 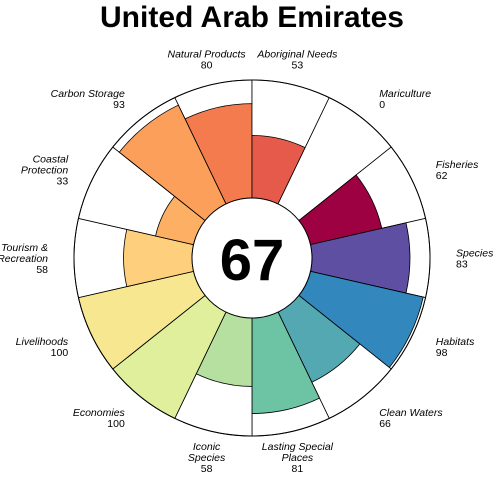 I want to click on petal-label-5-0: Habitats, so click(x=455, y=342).